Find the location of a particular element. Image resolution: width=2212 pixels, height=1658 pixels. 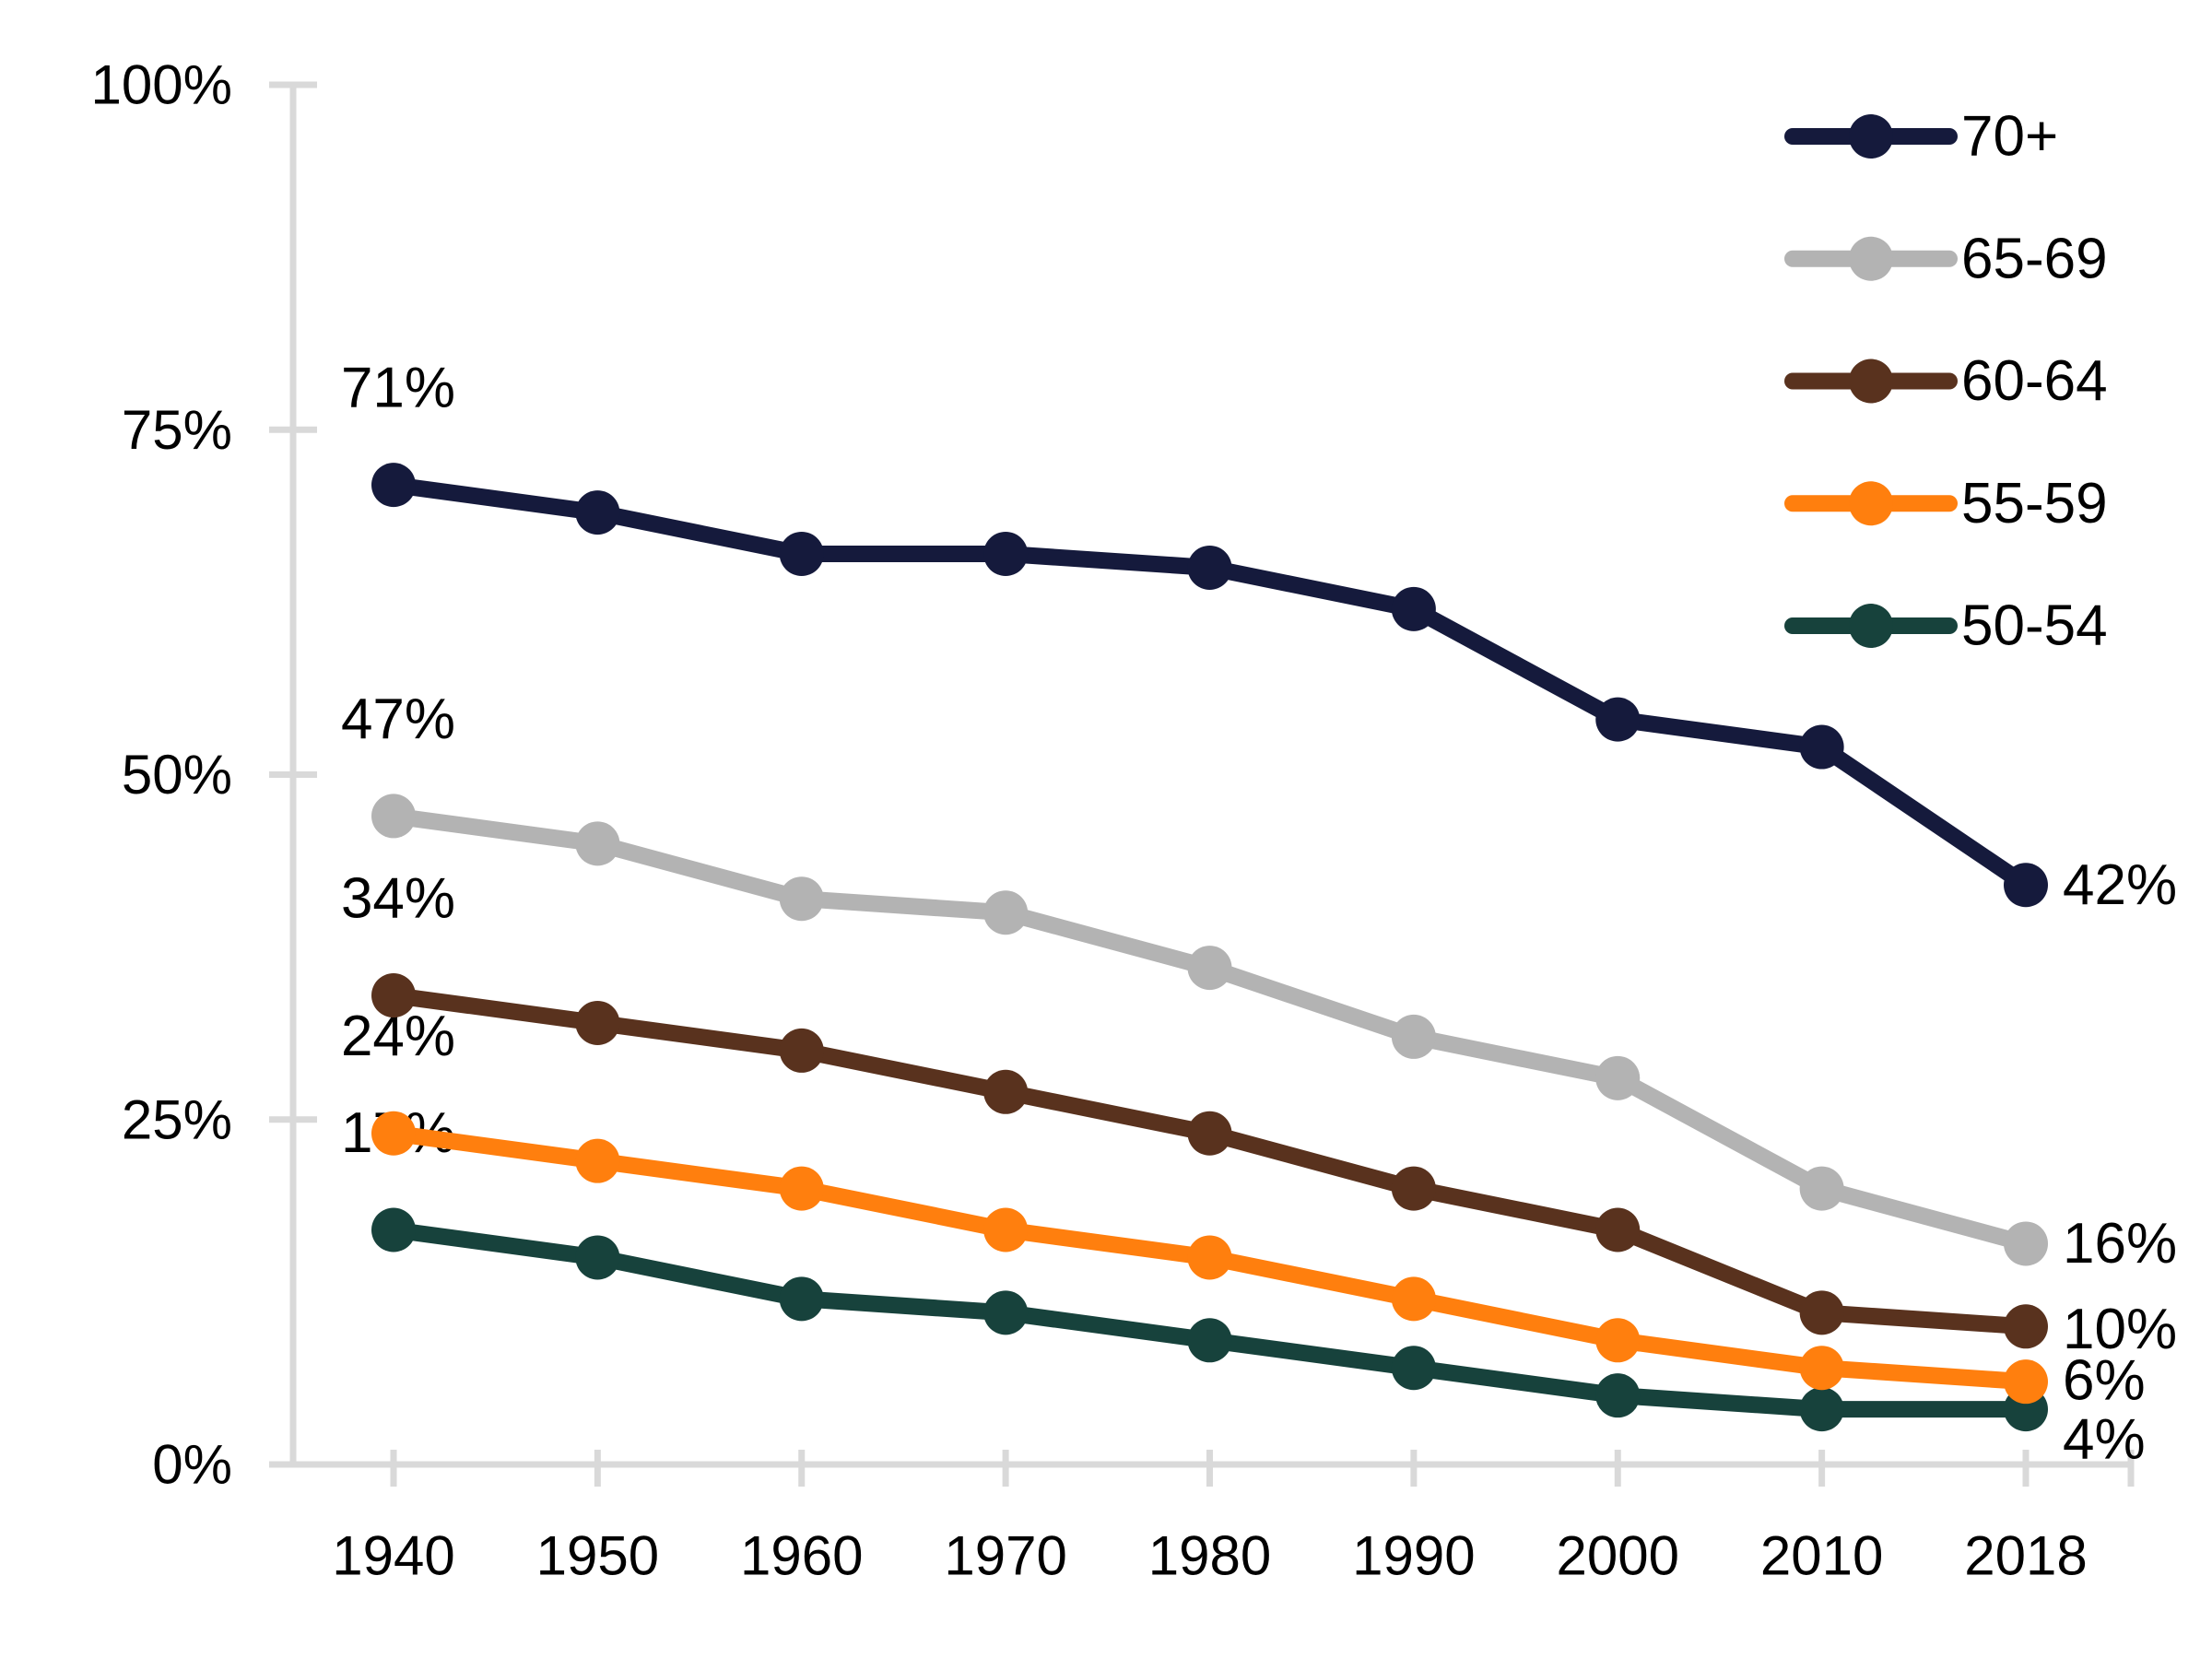

data-point-60-64-1970 is located at coordinates (1006, 1091).